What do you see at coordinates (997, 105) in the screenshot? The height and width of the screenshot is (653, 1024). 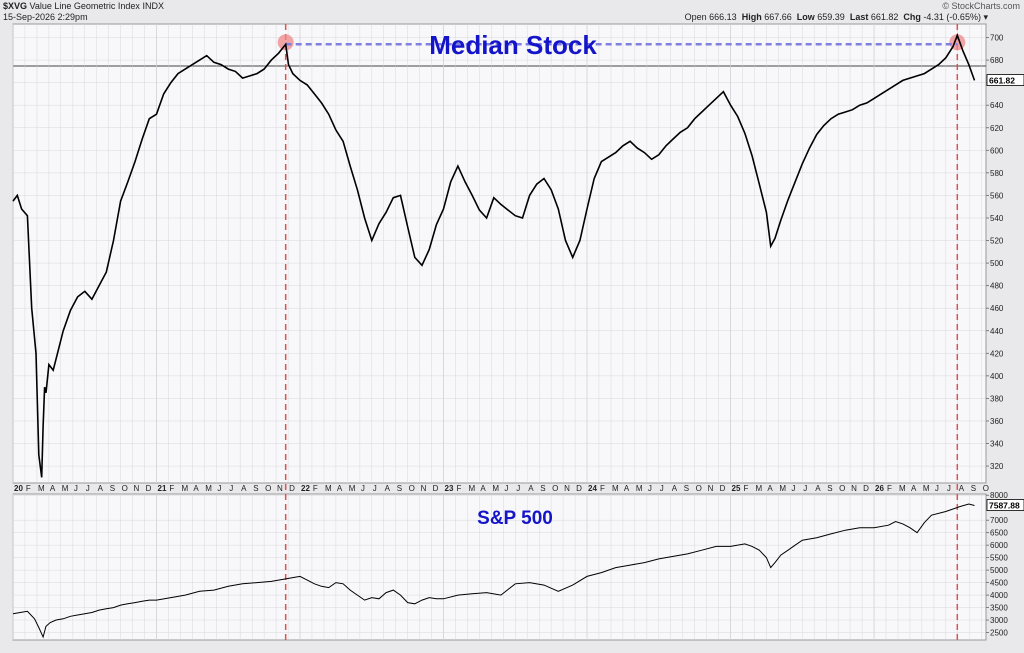 I see `median-y-tick-label: 640` at bounding box center [997, 105].